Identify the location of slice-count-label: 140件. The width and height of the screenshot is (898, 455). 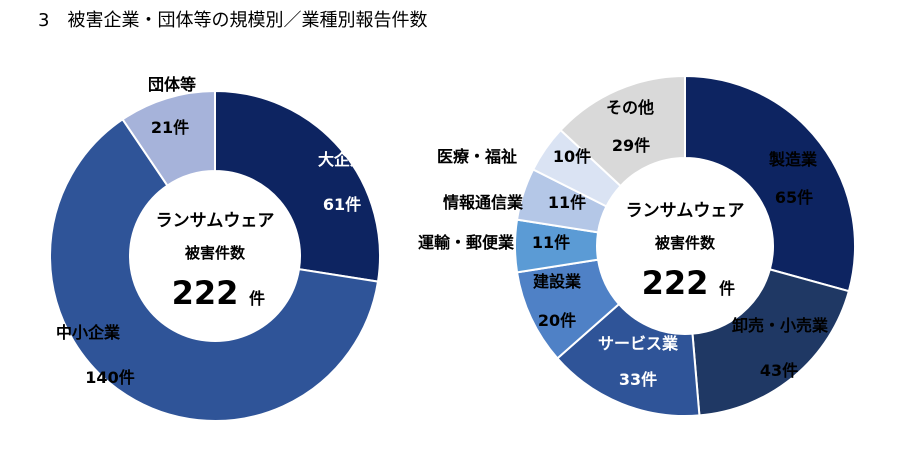
(109, 377).